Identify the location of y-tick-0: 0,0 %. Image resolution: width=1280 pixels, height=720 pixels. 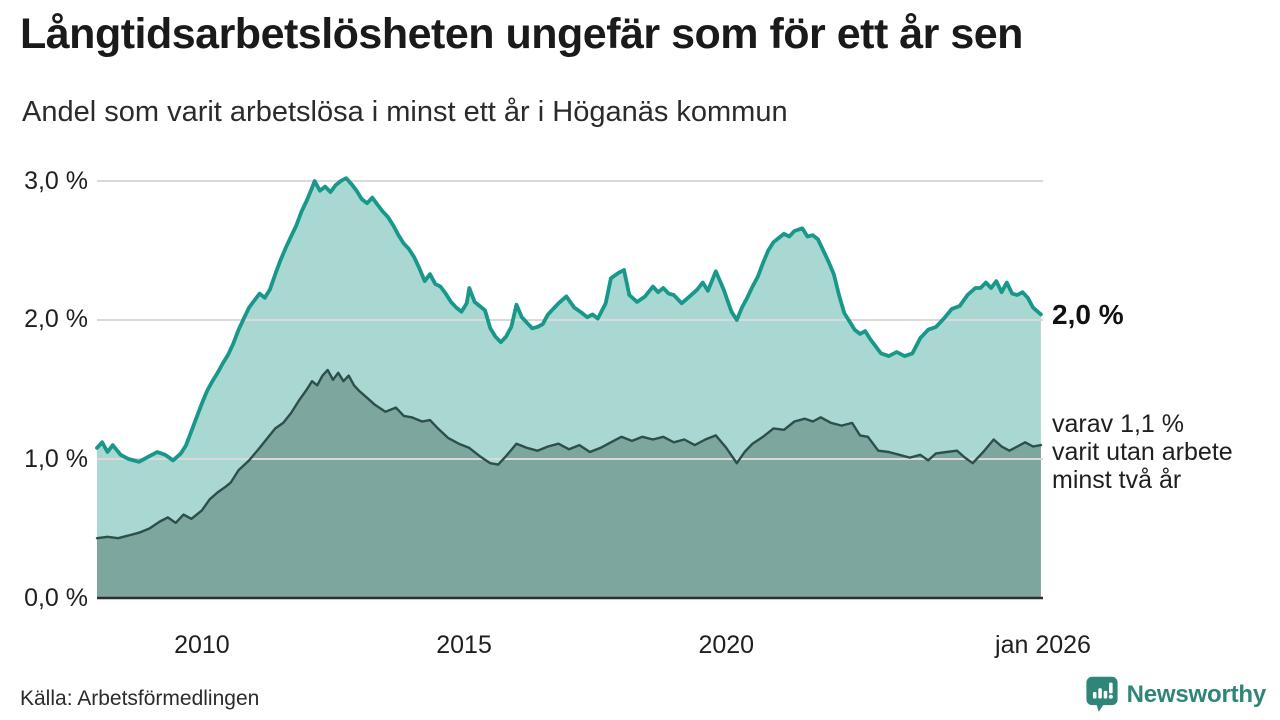
(56, 598).